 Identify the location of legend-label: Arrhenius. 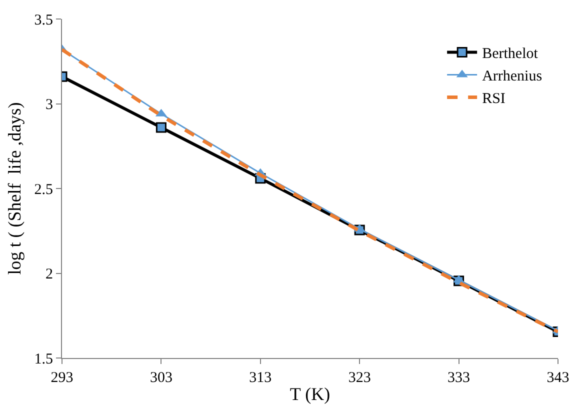
(512, 76).